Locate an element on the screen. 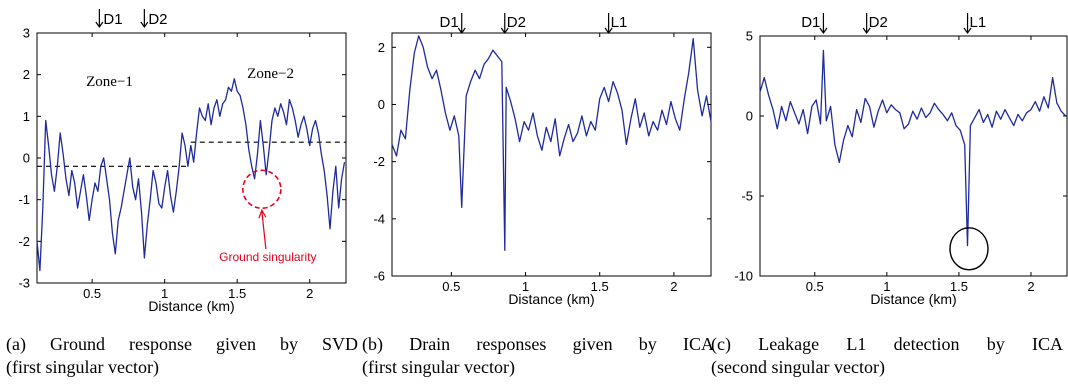 This screenshot has width=1068, height=385. panel-c-ytick-label-2: 0 is located at coordinates (749, 116).